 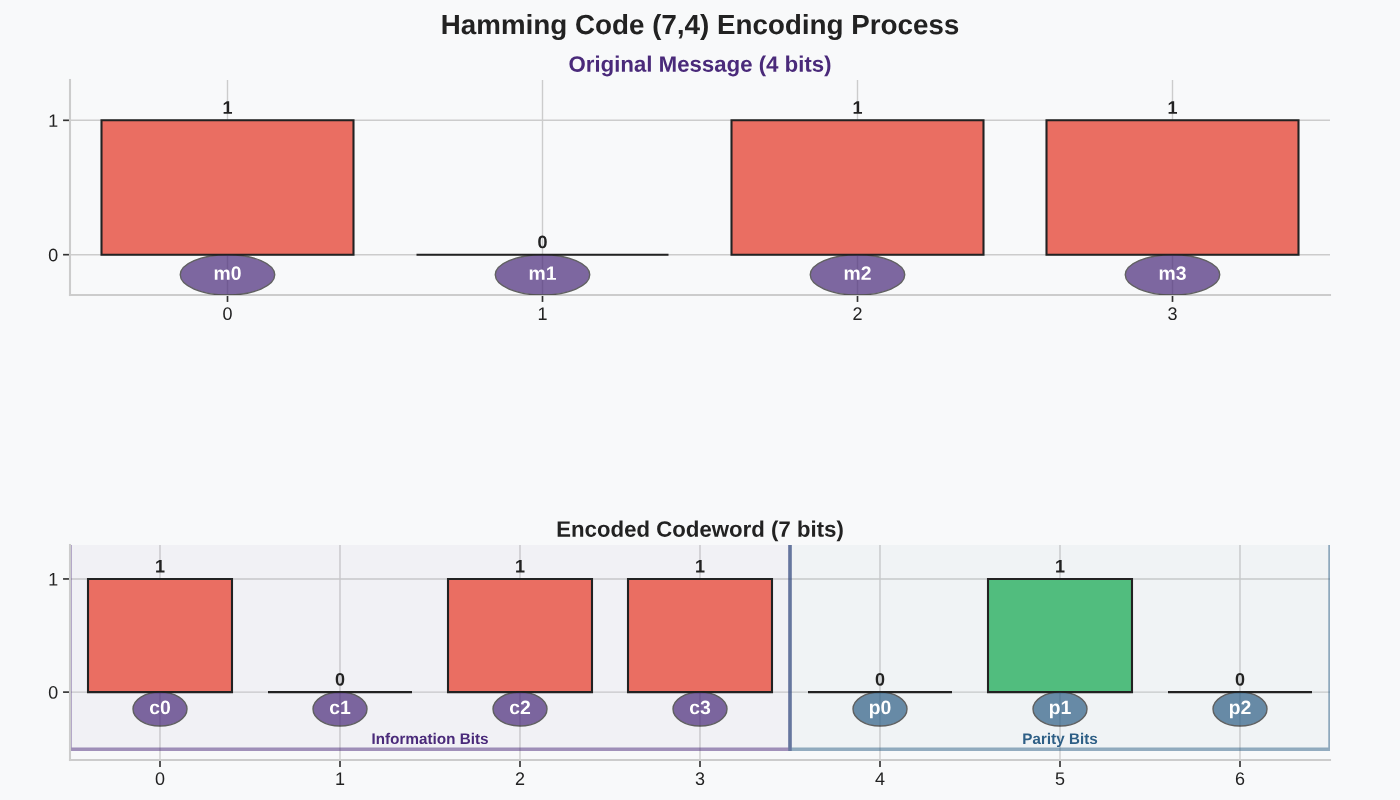 What do you see at coordinates (700, 531) in the screenshot?
I see `chart-title: Encoded Codeword (7 bits)` at bounding box center [700, 531].